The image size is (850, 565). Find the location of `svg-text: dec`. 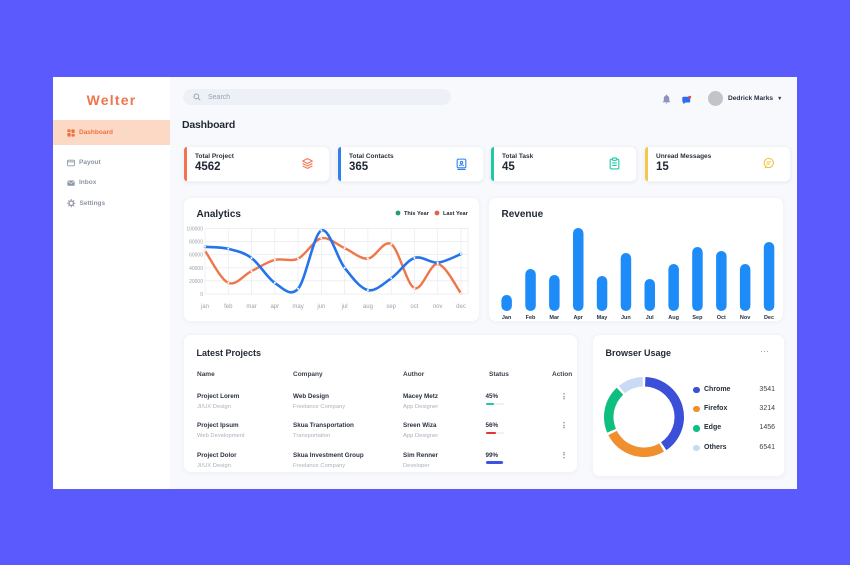

svg-text: dec is located at coordinates (461, 307).